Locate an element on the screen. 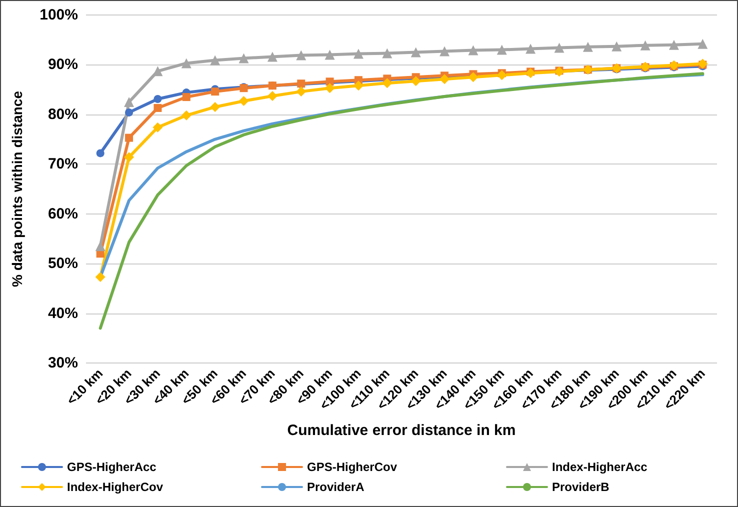  legend-label: GPS-HigherCov is located at coordinates (352, 467).